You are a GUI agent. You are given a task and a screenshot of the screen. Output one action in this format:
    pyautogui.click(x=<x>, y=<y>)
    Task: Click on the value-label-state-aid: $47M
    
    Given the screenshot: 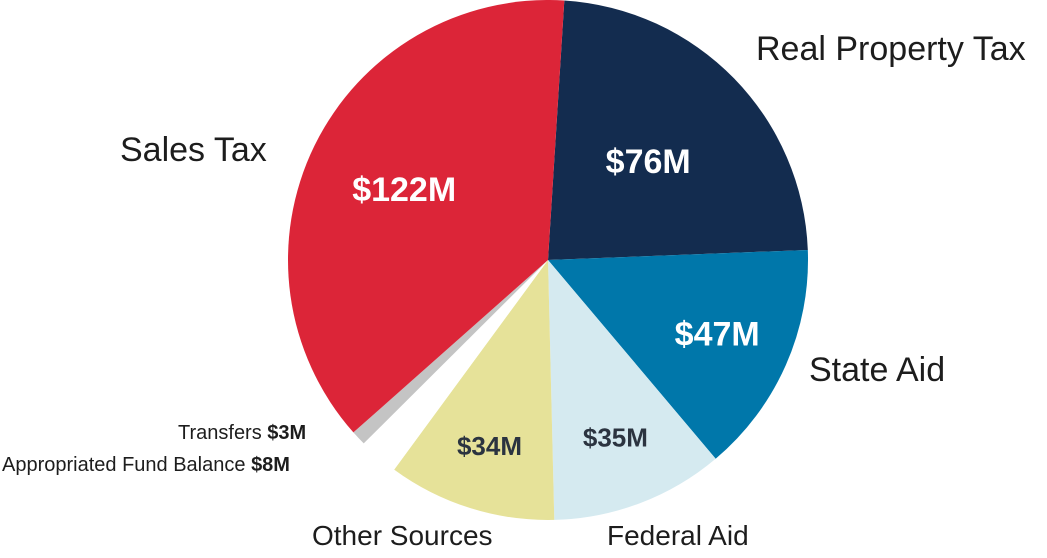 What is the action you would take?
    pyautogui.click(x=717, y=335)
    